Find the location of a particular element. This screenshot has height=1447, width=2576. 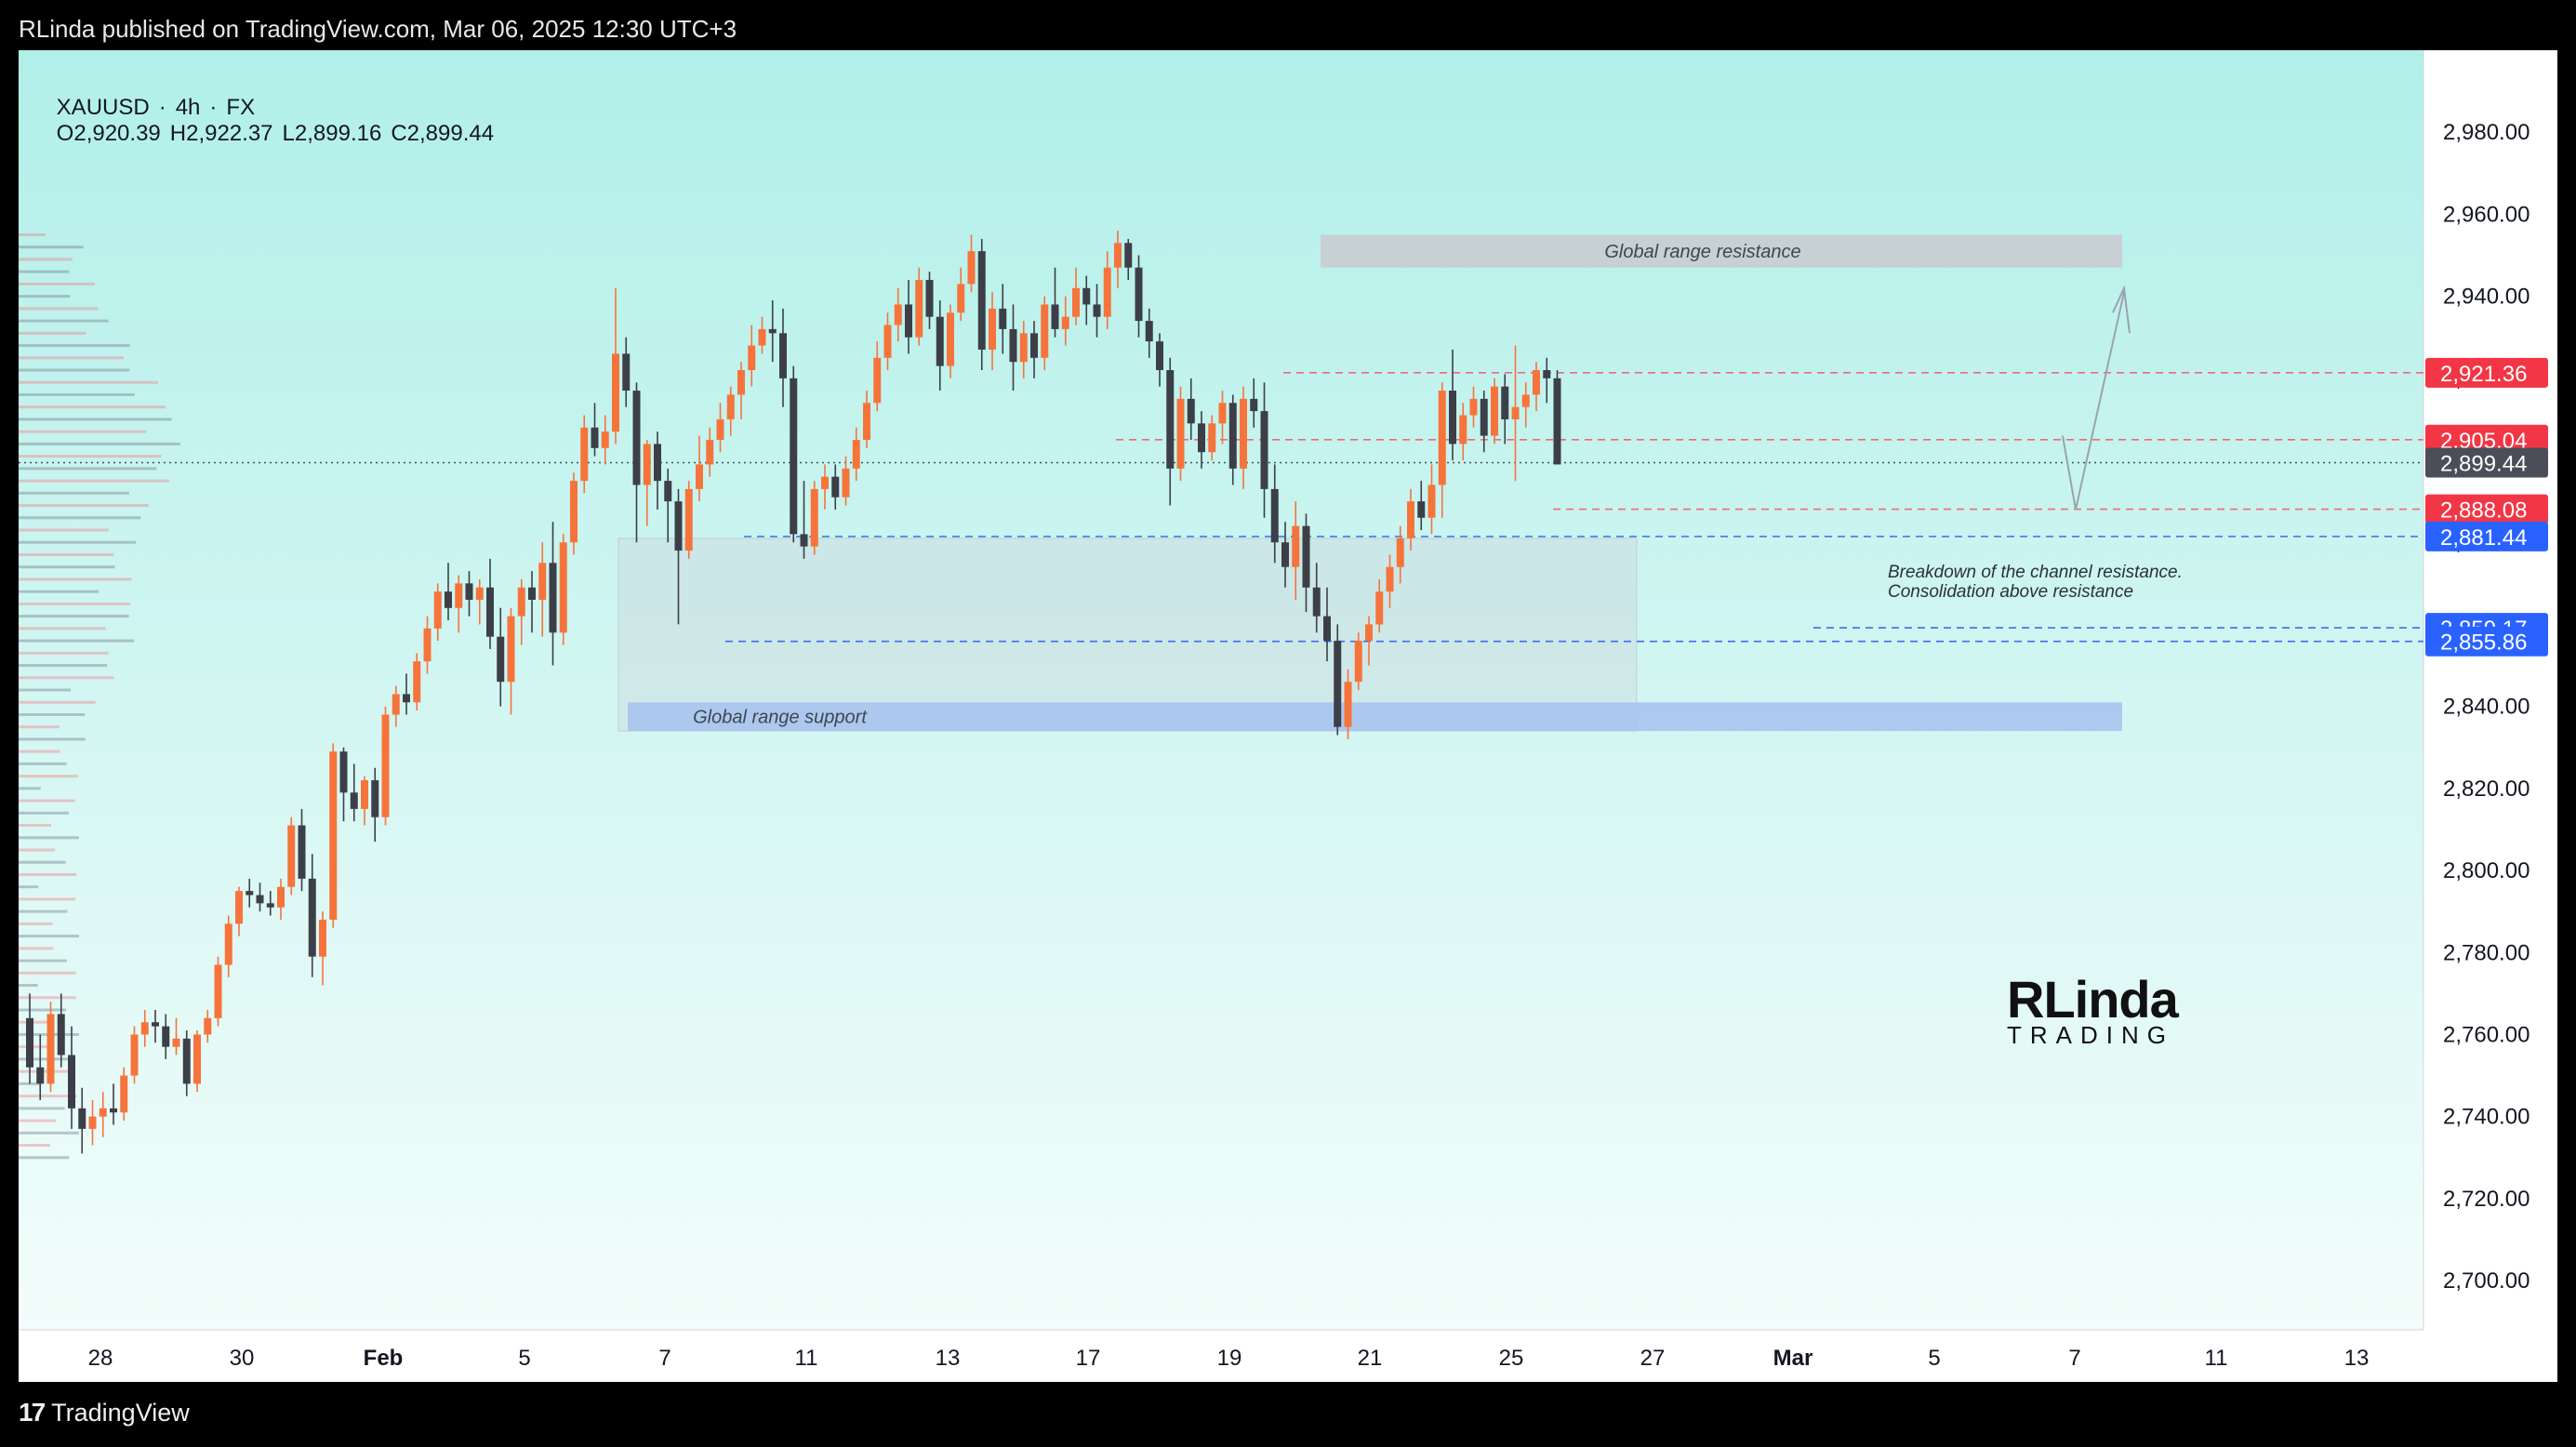

price-badge-label: 2,855.86 is located at coordinates (2483, 644).